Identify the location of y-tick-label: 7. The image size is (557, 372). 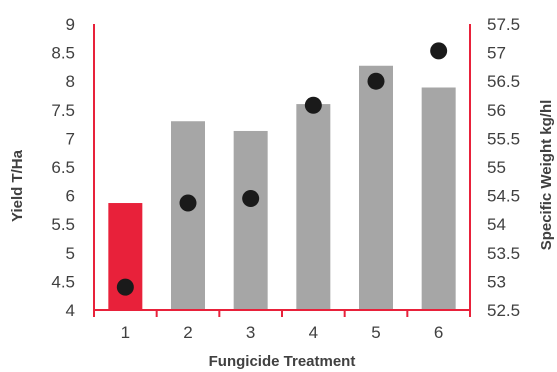
(70, 138).